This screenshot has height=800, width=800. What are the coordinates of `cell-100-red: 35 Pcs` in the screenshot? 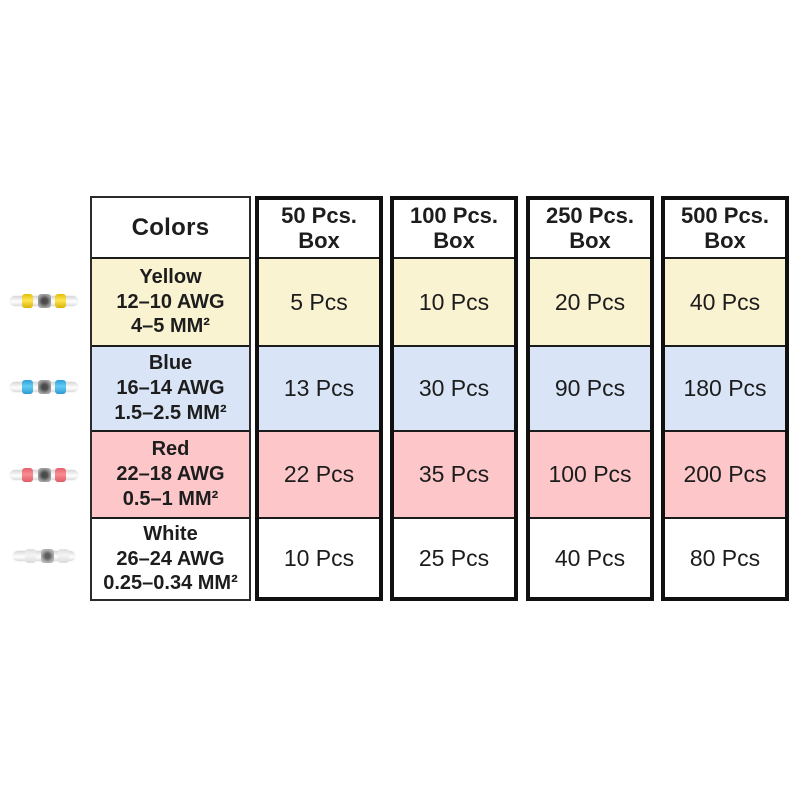 It's located at (454, 473).